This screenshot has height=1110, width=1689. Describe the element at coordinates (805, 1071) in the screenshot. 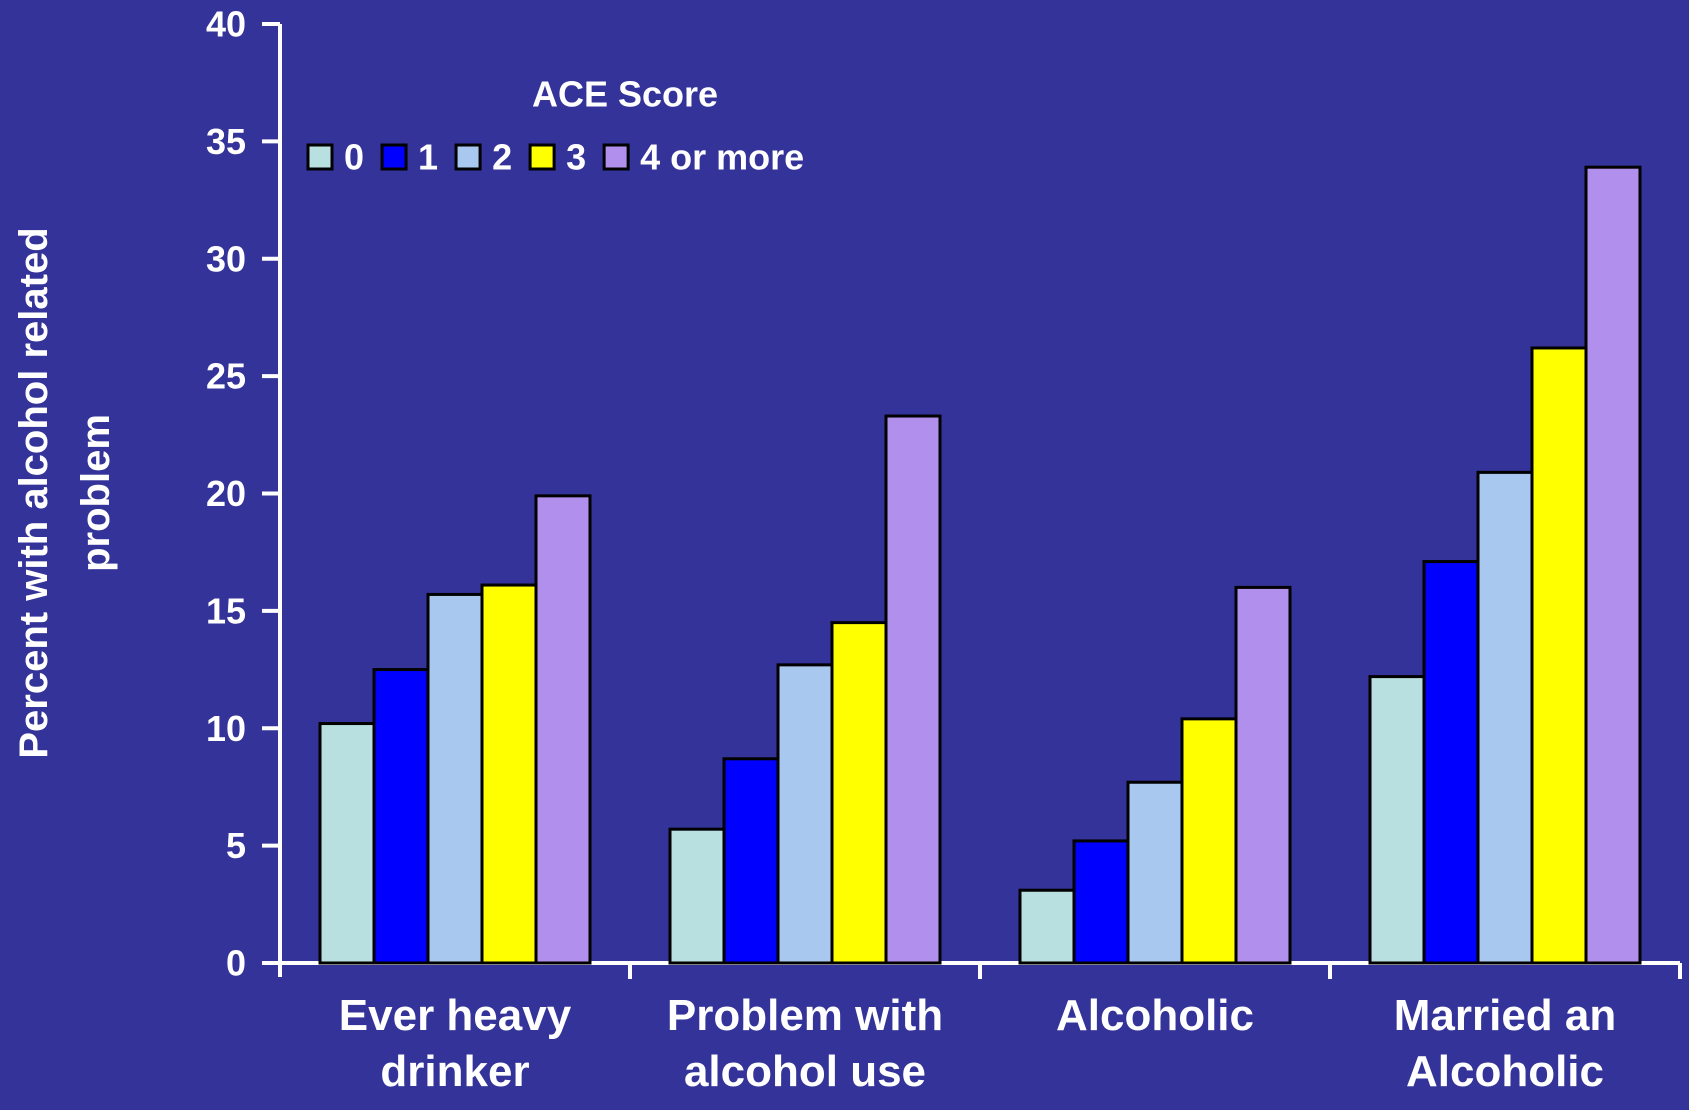

I see `x-tick-label: alcohol use` at that location.